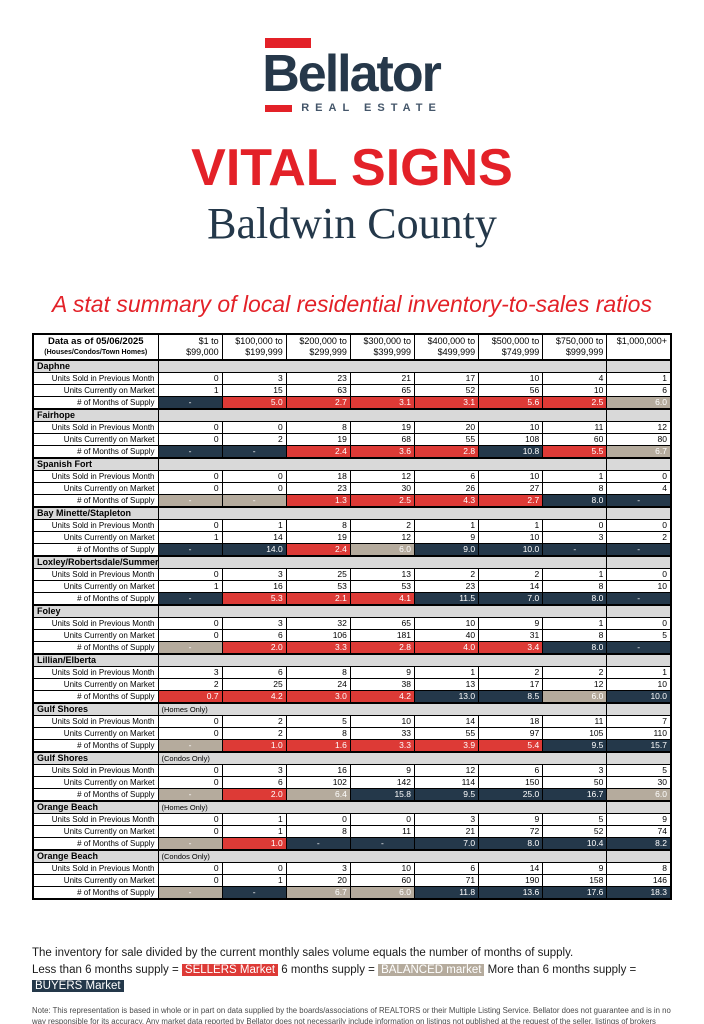 This screenshot has width=704, height=1024. What do you see at coordinates (352, 586) in the screenshot?
I see `units-on-market-row: Units Currently on Market 1 16 53 53 23 14 8 10` at bounding box center [352, 586].